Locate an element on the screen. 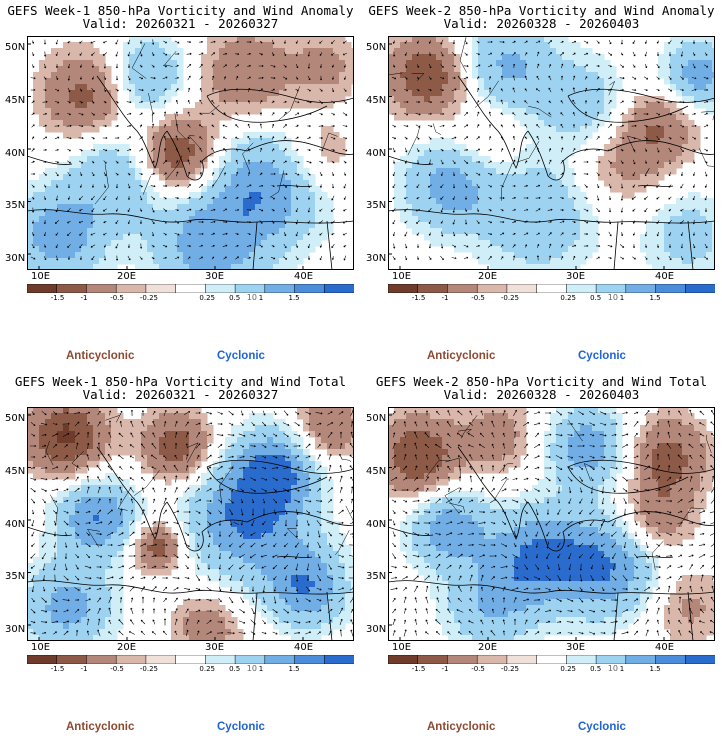  coastlines is located at coordinates (190, 172).